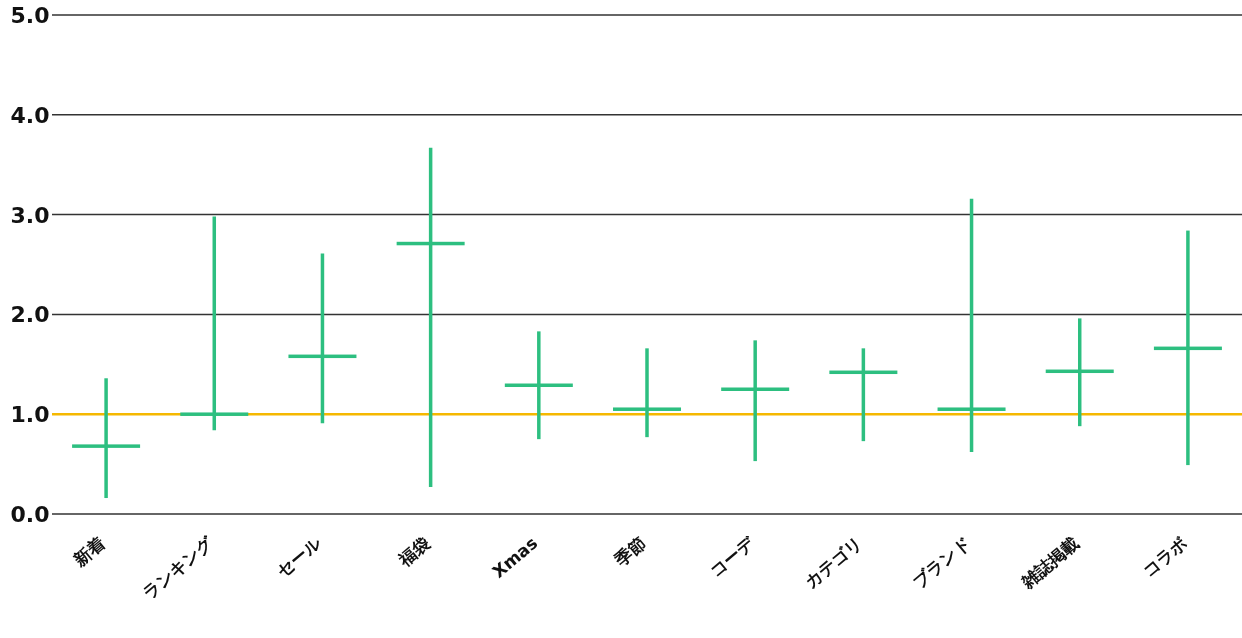 This screenshot has height=638, width=1242. I want to click on x-tick-label: コーデ, so click(732, 556).